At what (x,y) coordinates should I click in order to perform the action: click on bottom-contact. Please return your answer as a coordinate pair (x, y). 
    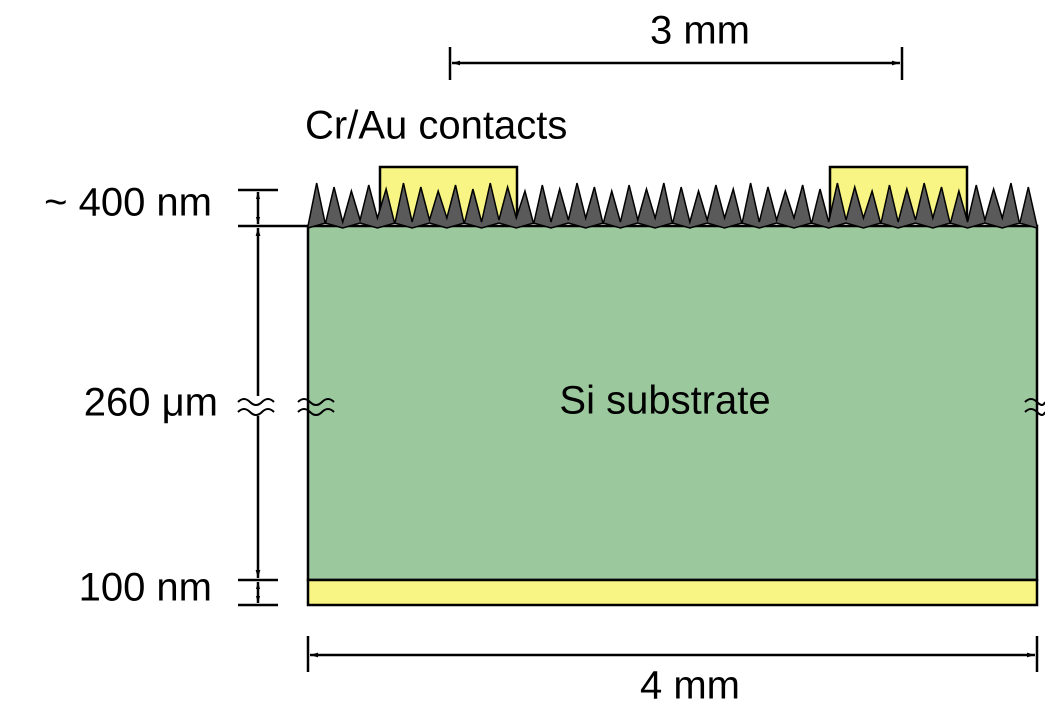
    Looking at the image, I should click on (672, 592).